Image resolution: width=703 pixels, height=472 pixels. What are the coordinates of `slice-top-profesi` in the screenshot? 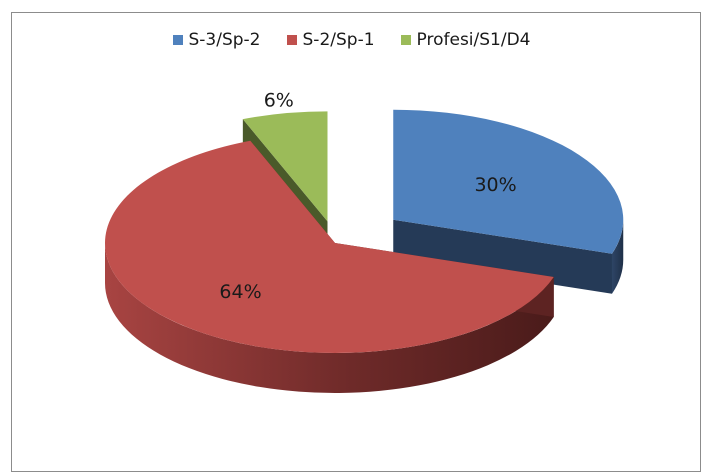 It's located at (285, 166).